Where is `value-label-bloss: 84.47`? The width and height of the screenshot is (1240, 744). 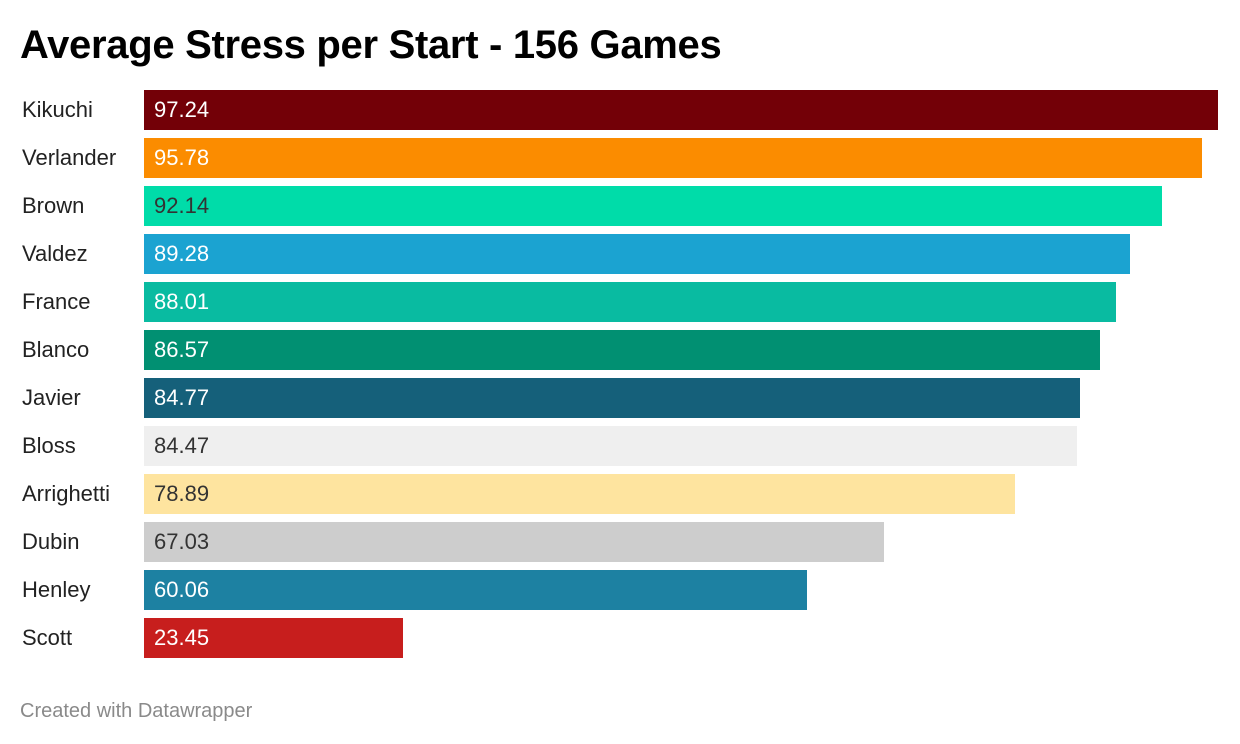 value-label-bloss: 84.47 is located at coordinates (182, 445).